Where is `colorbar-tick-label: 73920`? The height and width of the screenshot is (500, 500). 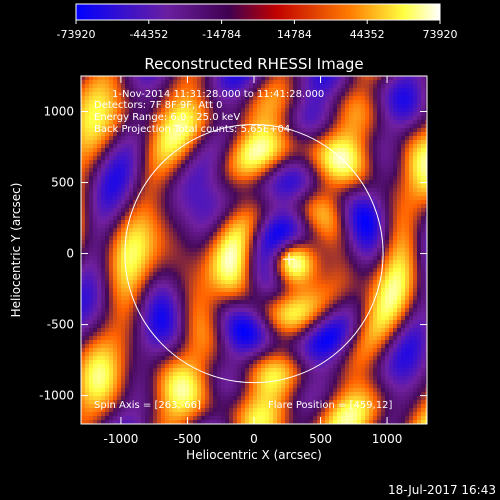
colorbar-tick-label: 73920 is located at coordinates (440, 34).